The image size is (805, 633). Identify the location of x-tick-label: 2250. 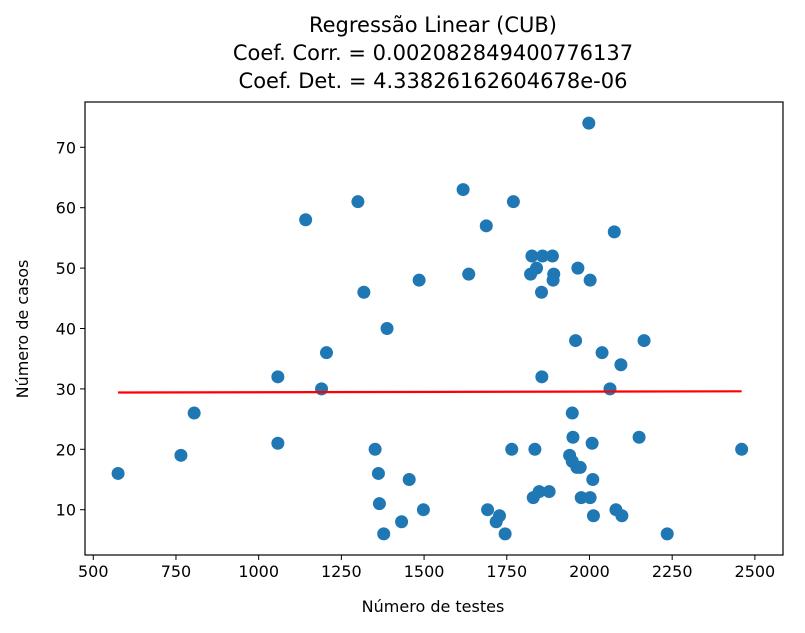
(672, 571).